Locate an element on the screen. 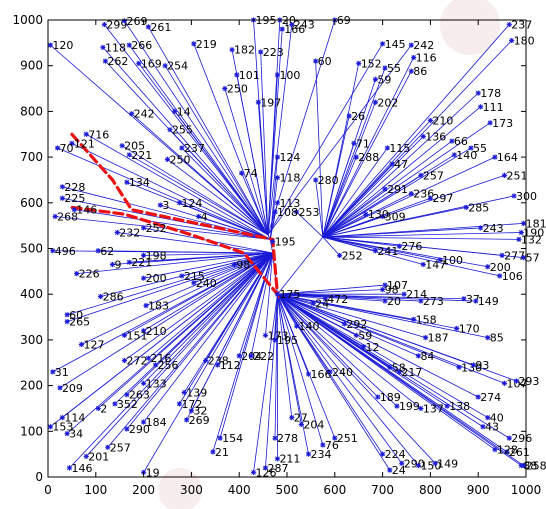 The image size is (546, 509). node-262: 262 is located at coordinates (115, 61).